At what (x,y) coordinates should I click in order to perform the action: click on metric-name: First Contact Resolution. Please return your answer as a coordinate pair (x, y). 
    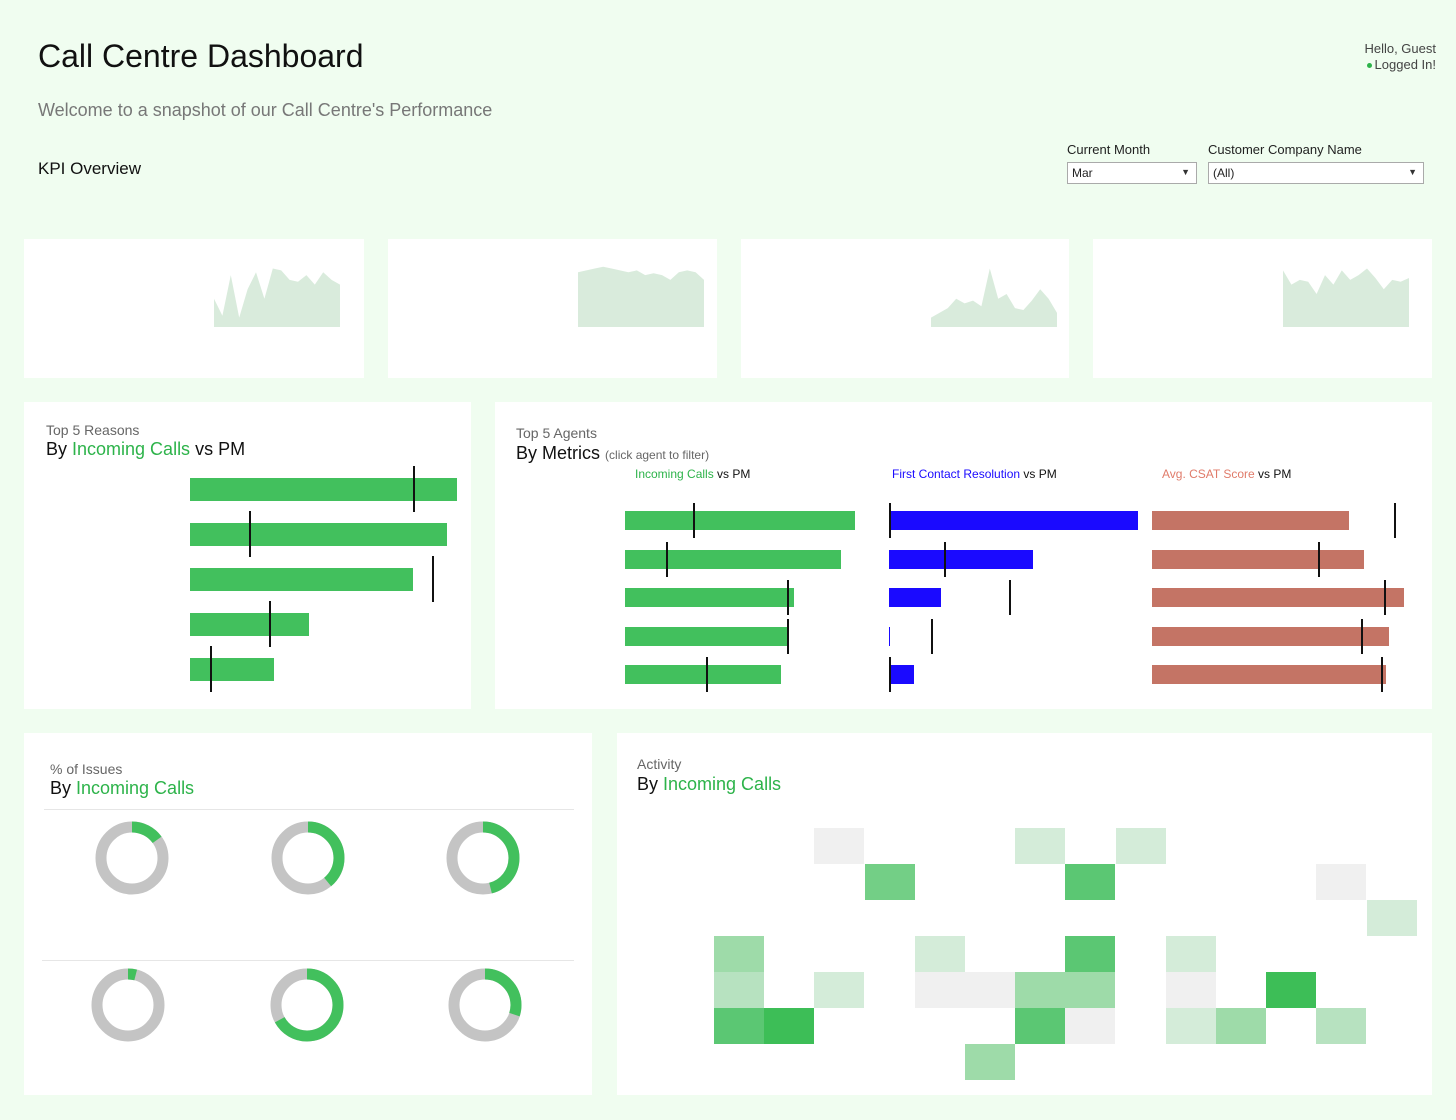
    Looking at the image, I should click on (956, 474).